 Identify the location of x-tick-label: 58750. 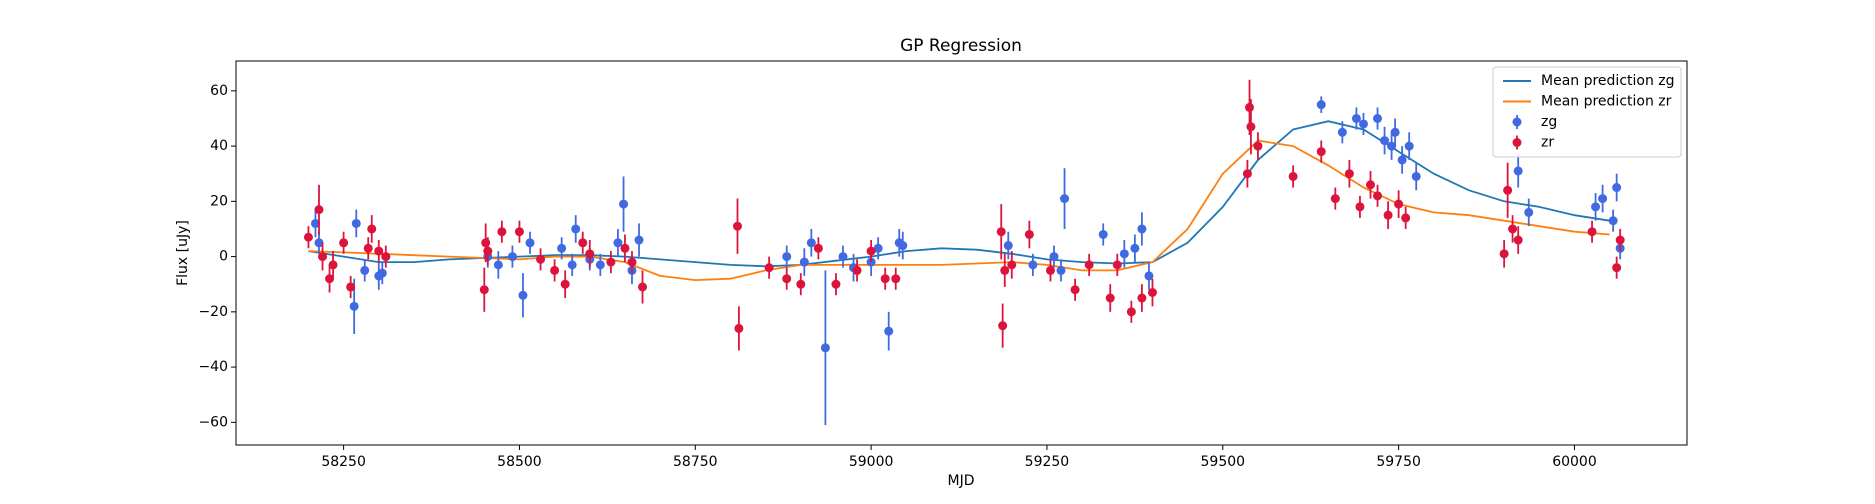
(695, 462).